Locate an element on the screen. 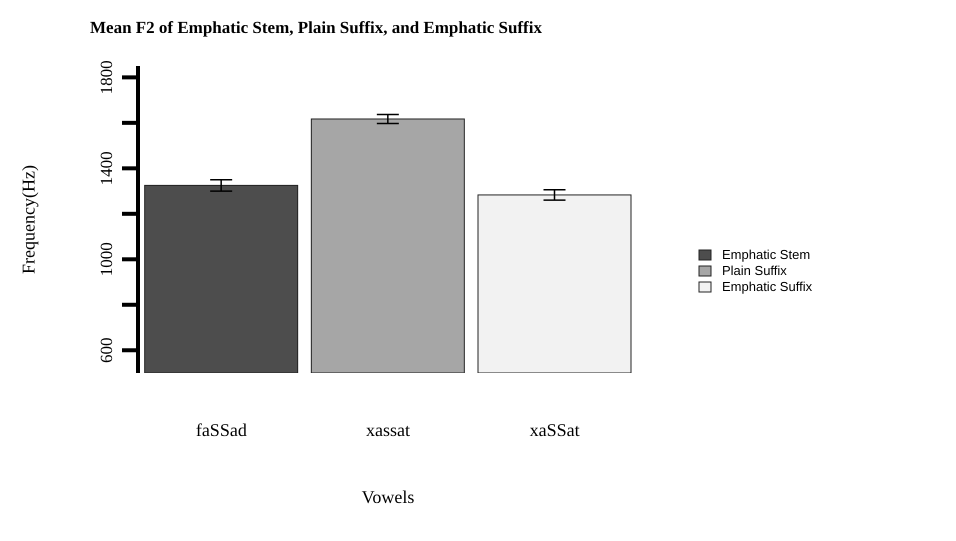  legend-label: Plain Suffix is located at coordinates (754, 270).